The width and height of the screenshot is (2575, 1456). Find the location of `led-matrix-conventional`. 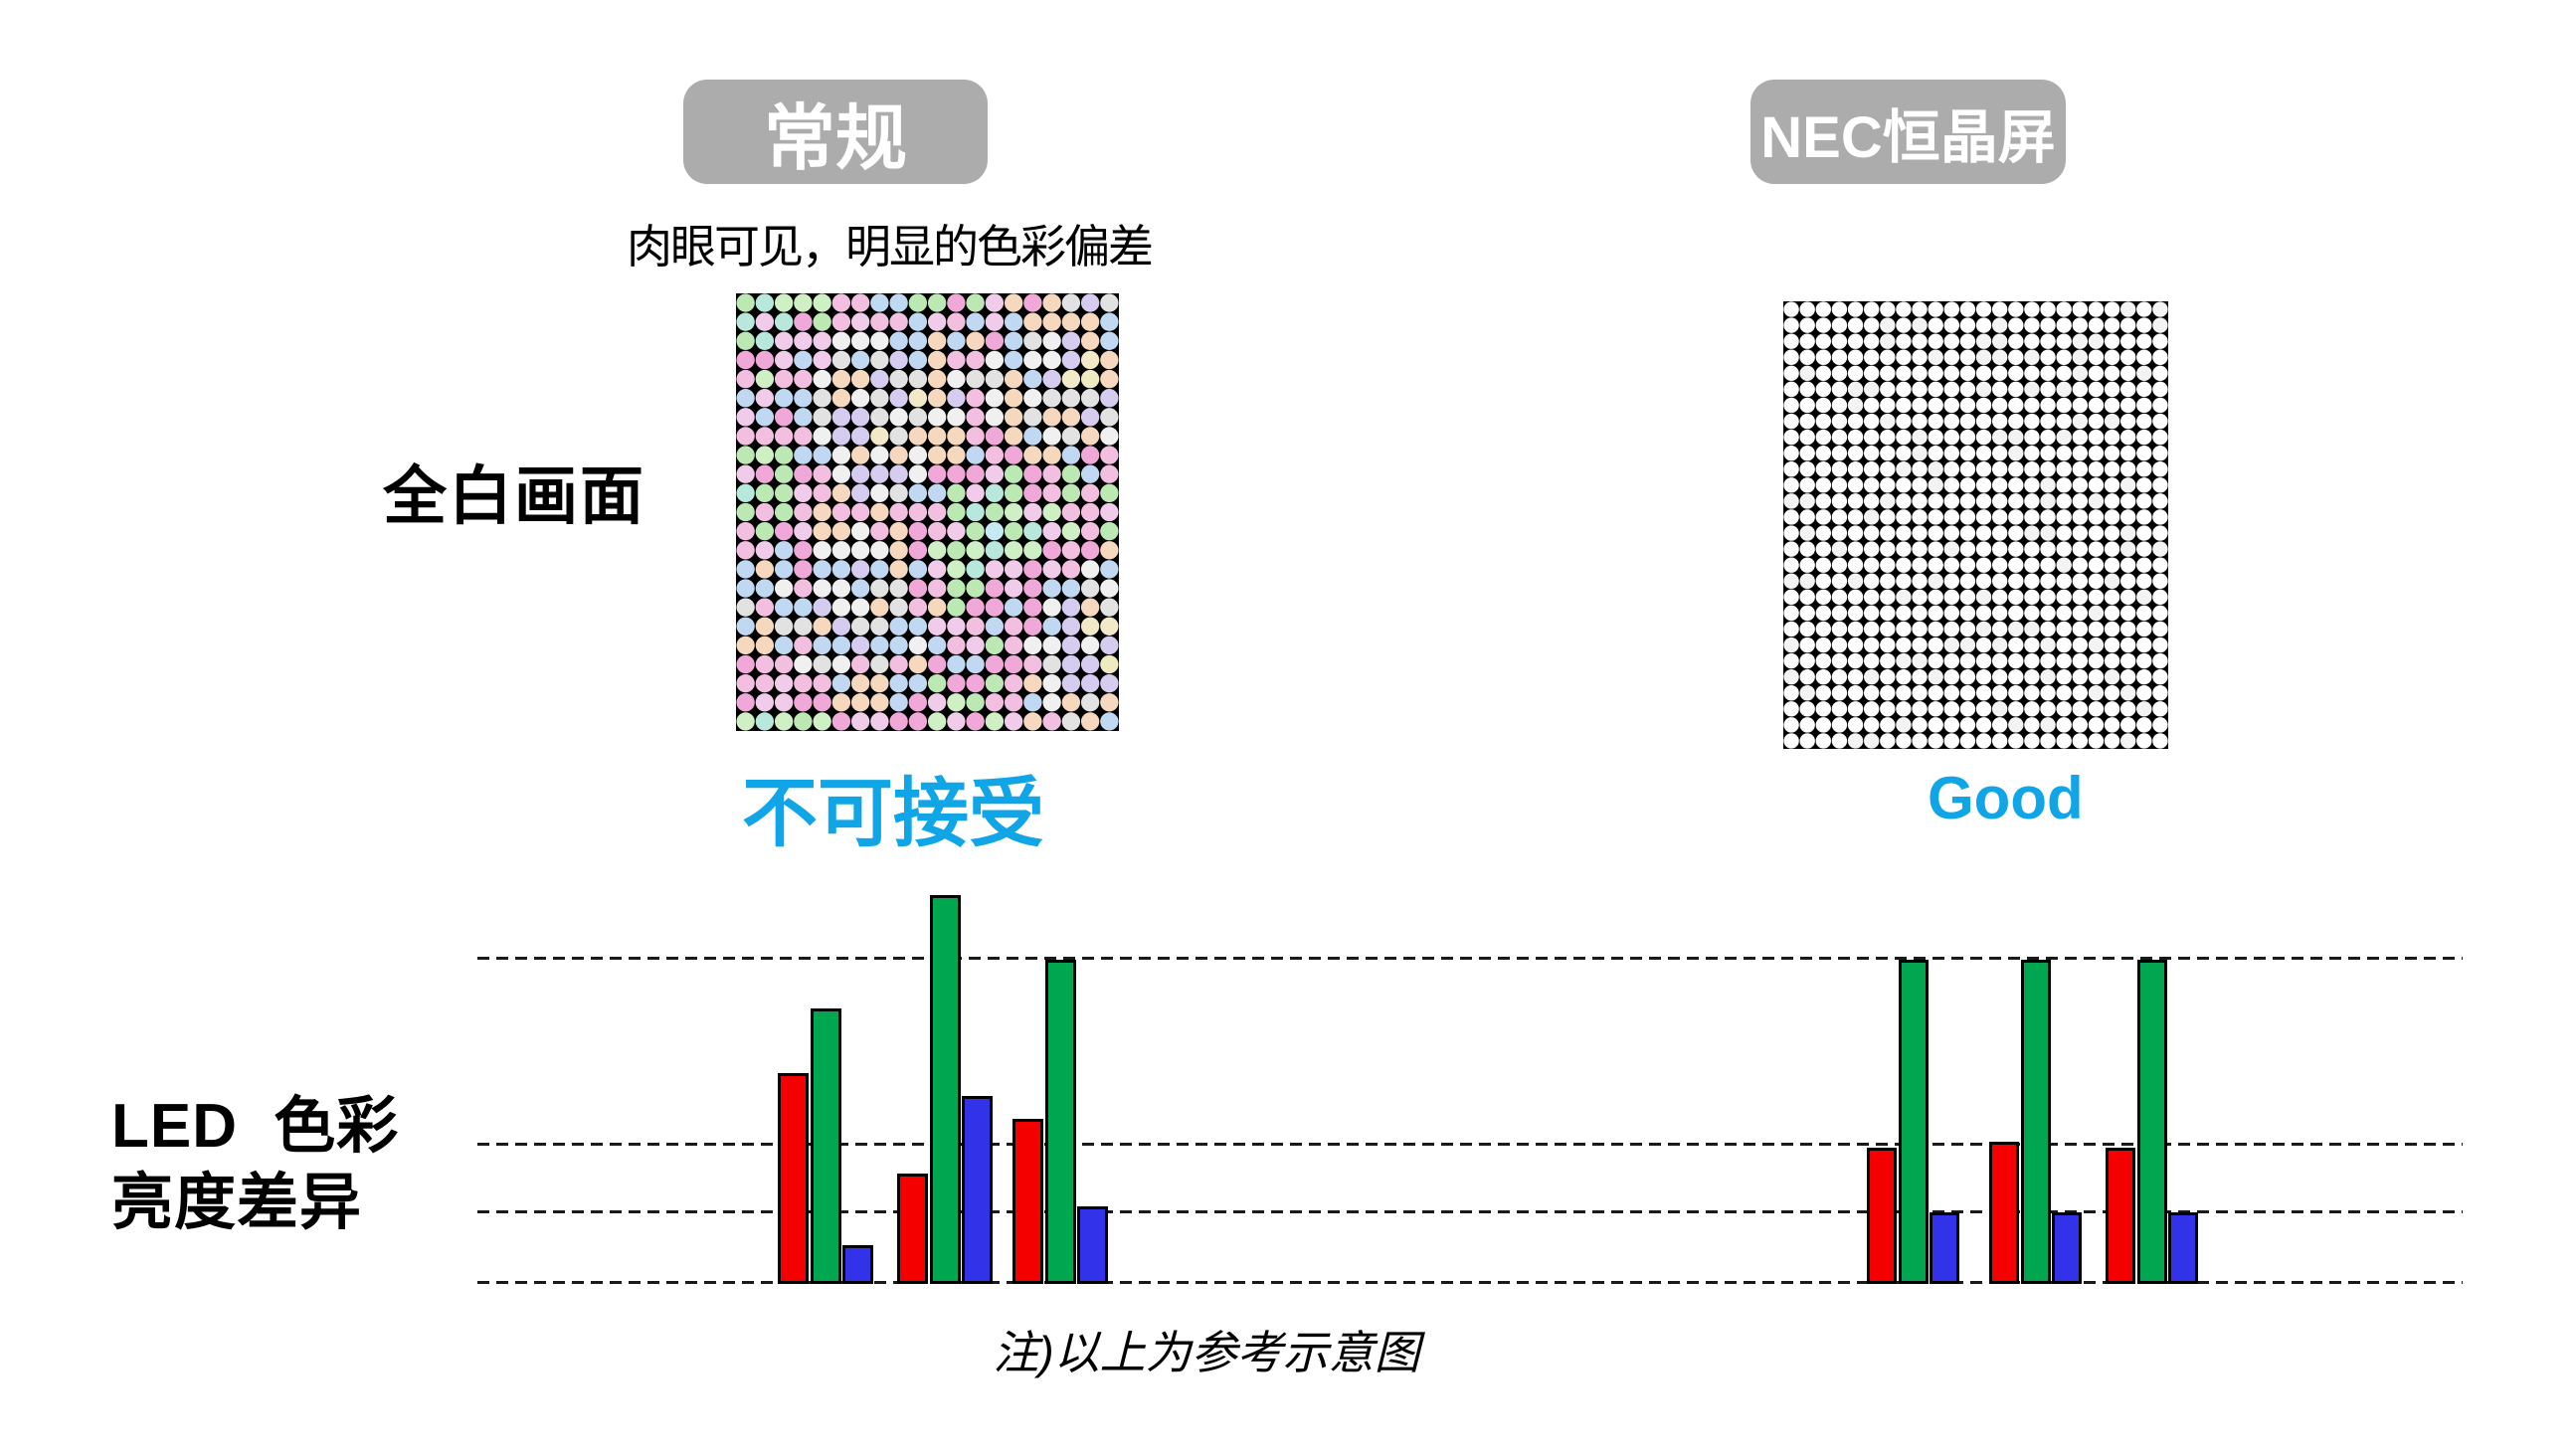

led-matrix-conventional is located at coordinates (927, 512).